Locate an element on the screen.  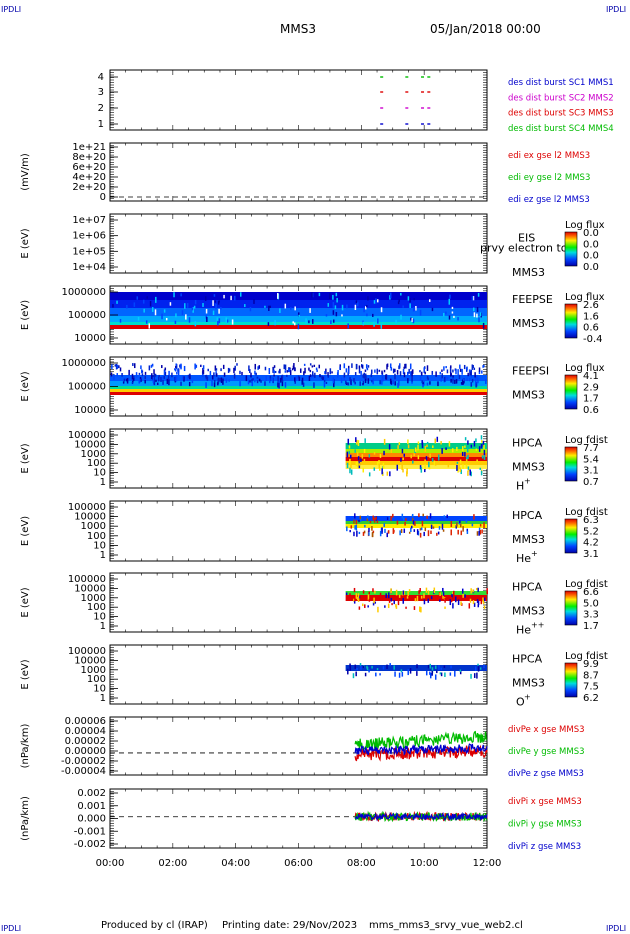
divpi-legend-entry: divPi x gse MMS3 is located at coordinates (545, 802).